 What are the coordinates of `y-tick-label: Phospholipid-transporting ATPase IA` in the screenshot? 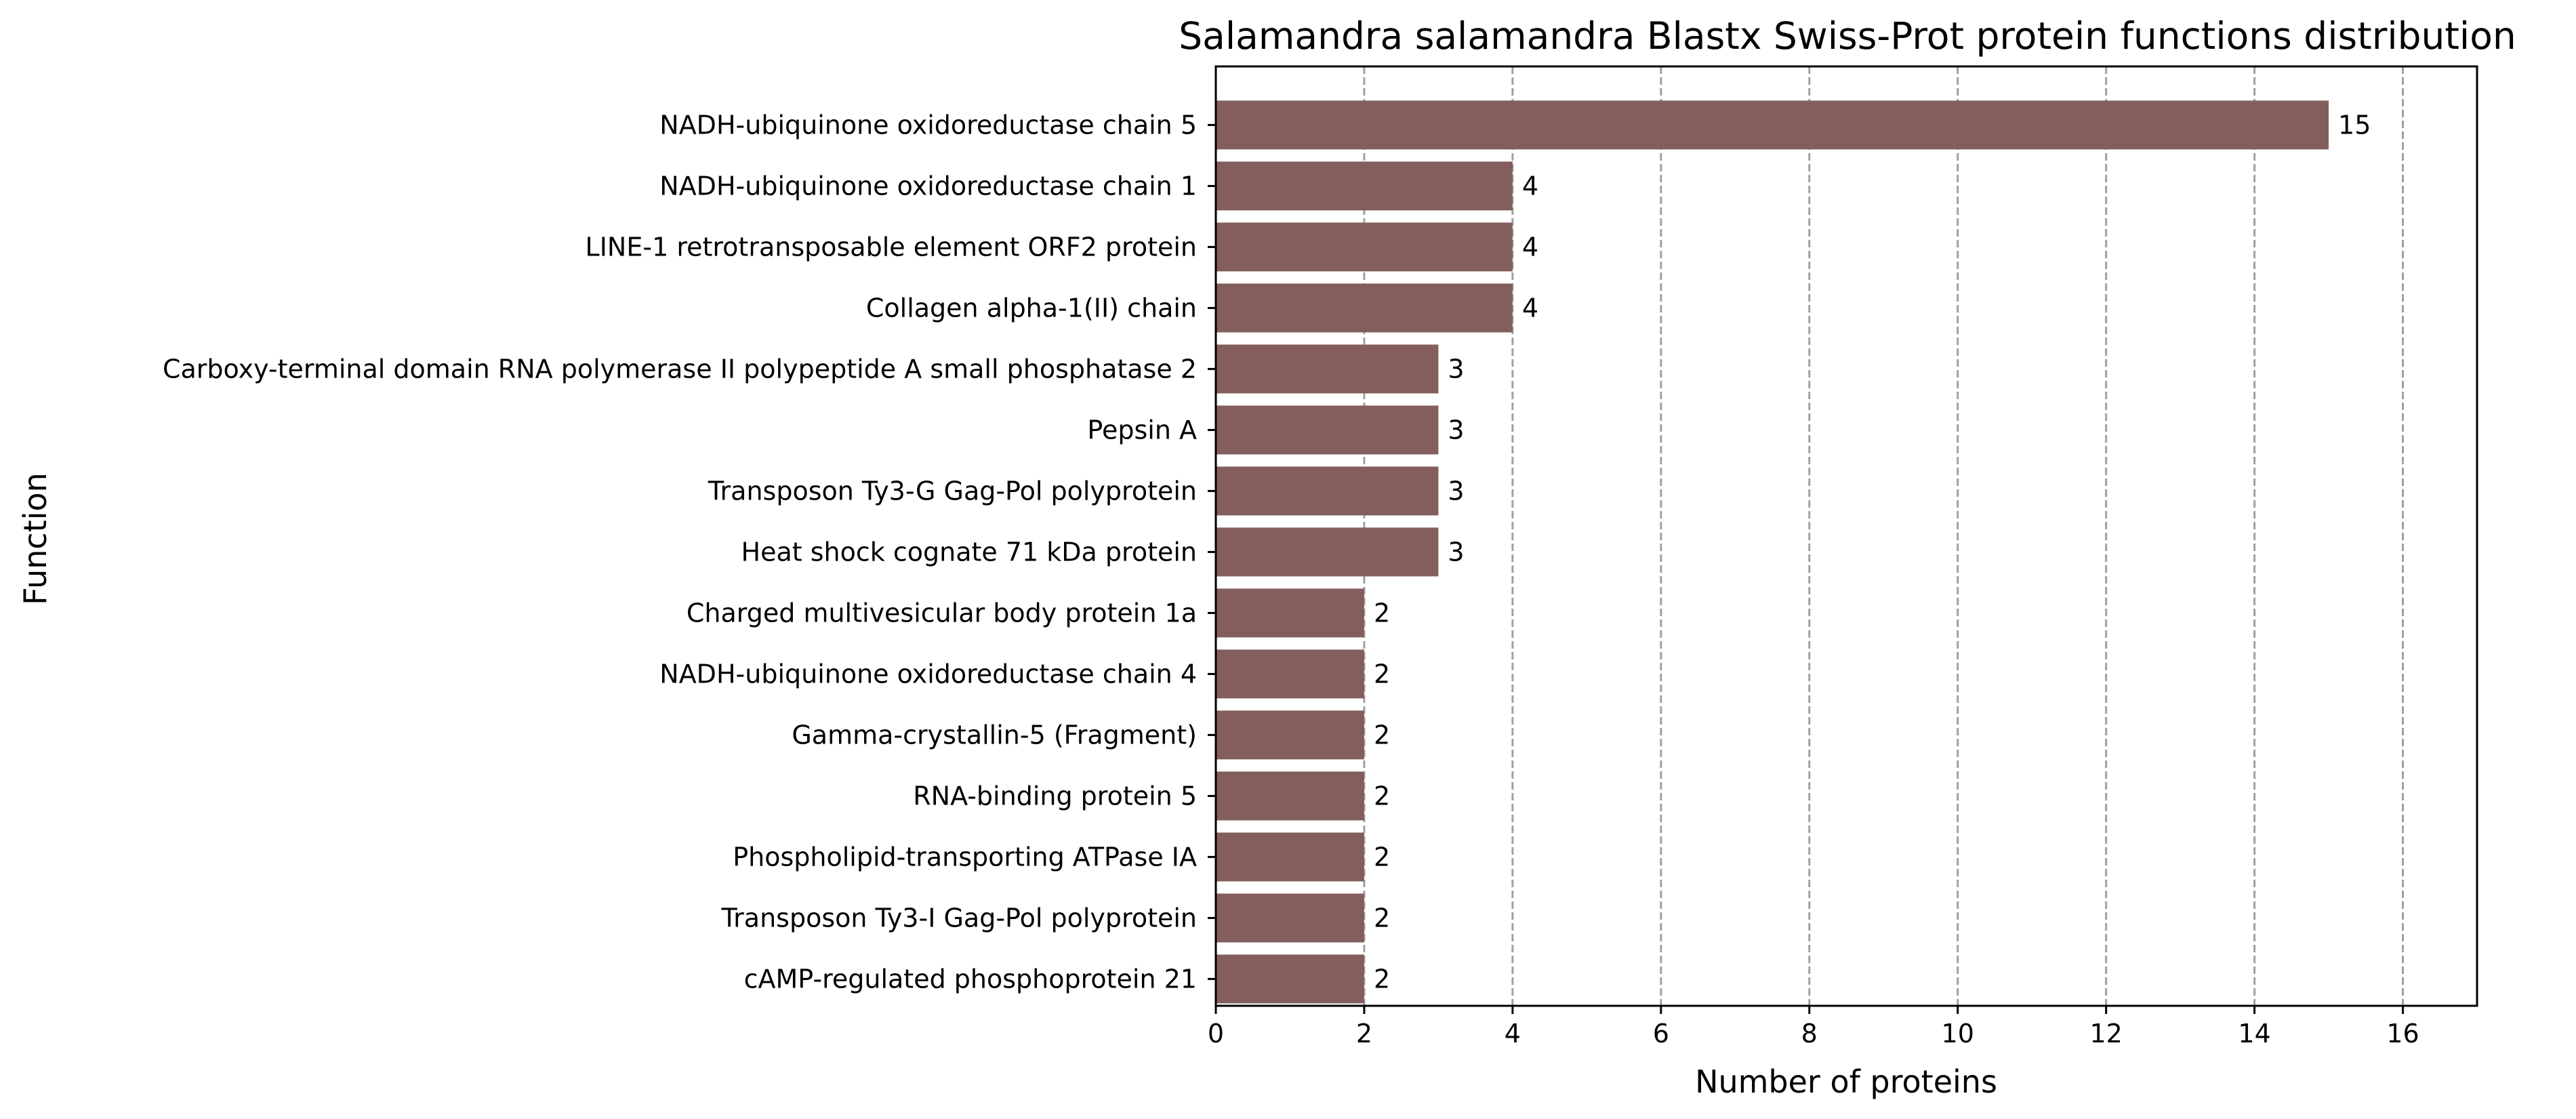 It's located at (965, 857).